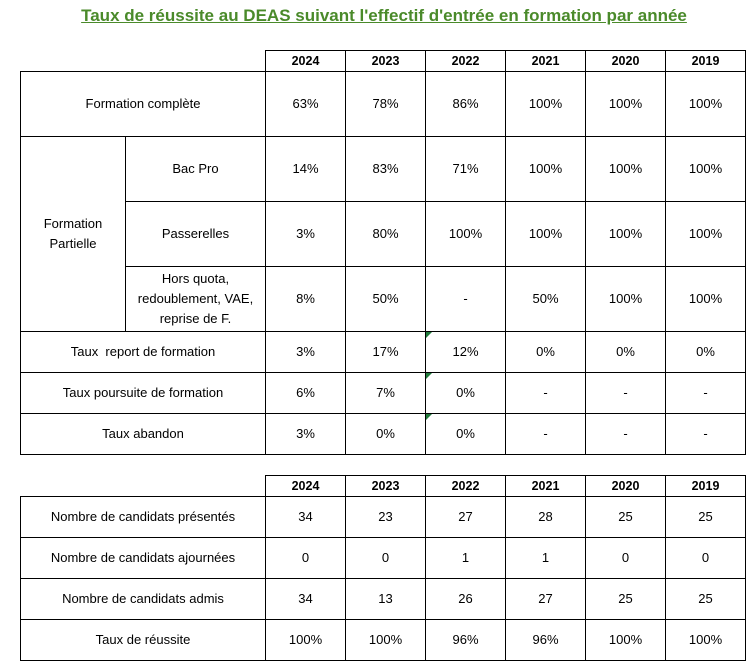 The height and width of the screenshot is (672, 748). I want to click on table-cell: 12%, so click(465, 352).